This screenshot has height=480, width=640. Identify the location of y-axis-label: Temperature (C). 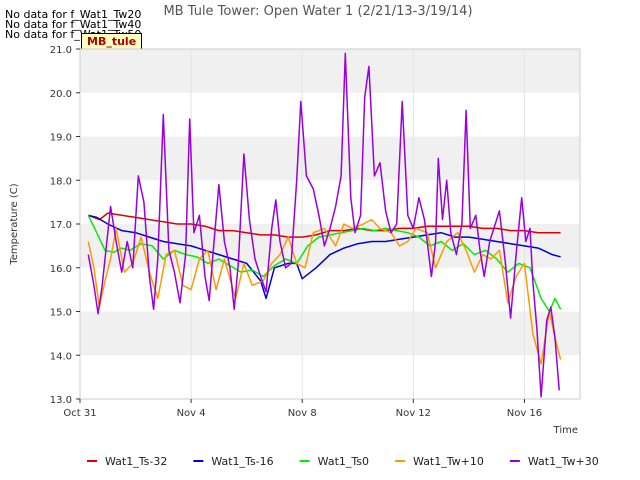
(14, 224).